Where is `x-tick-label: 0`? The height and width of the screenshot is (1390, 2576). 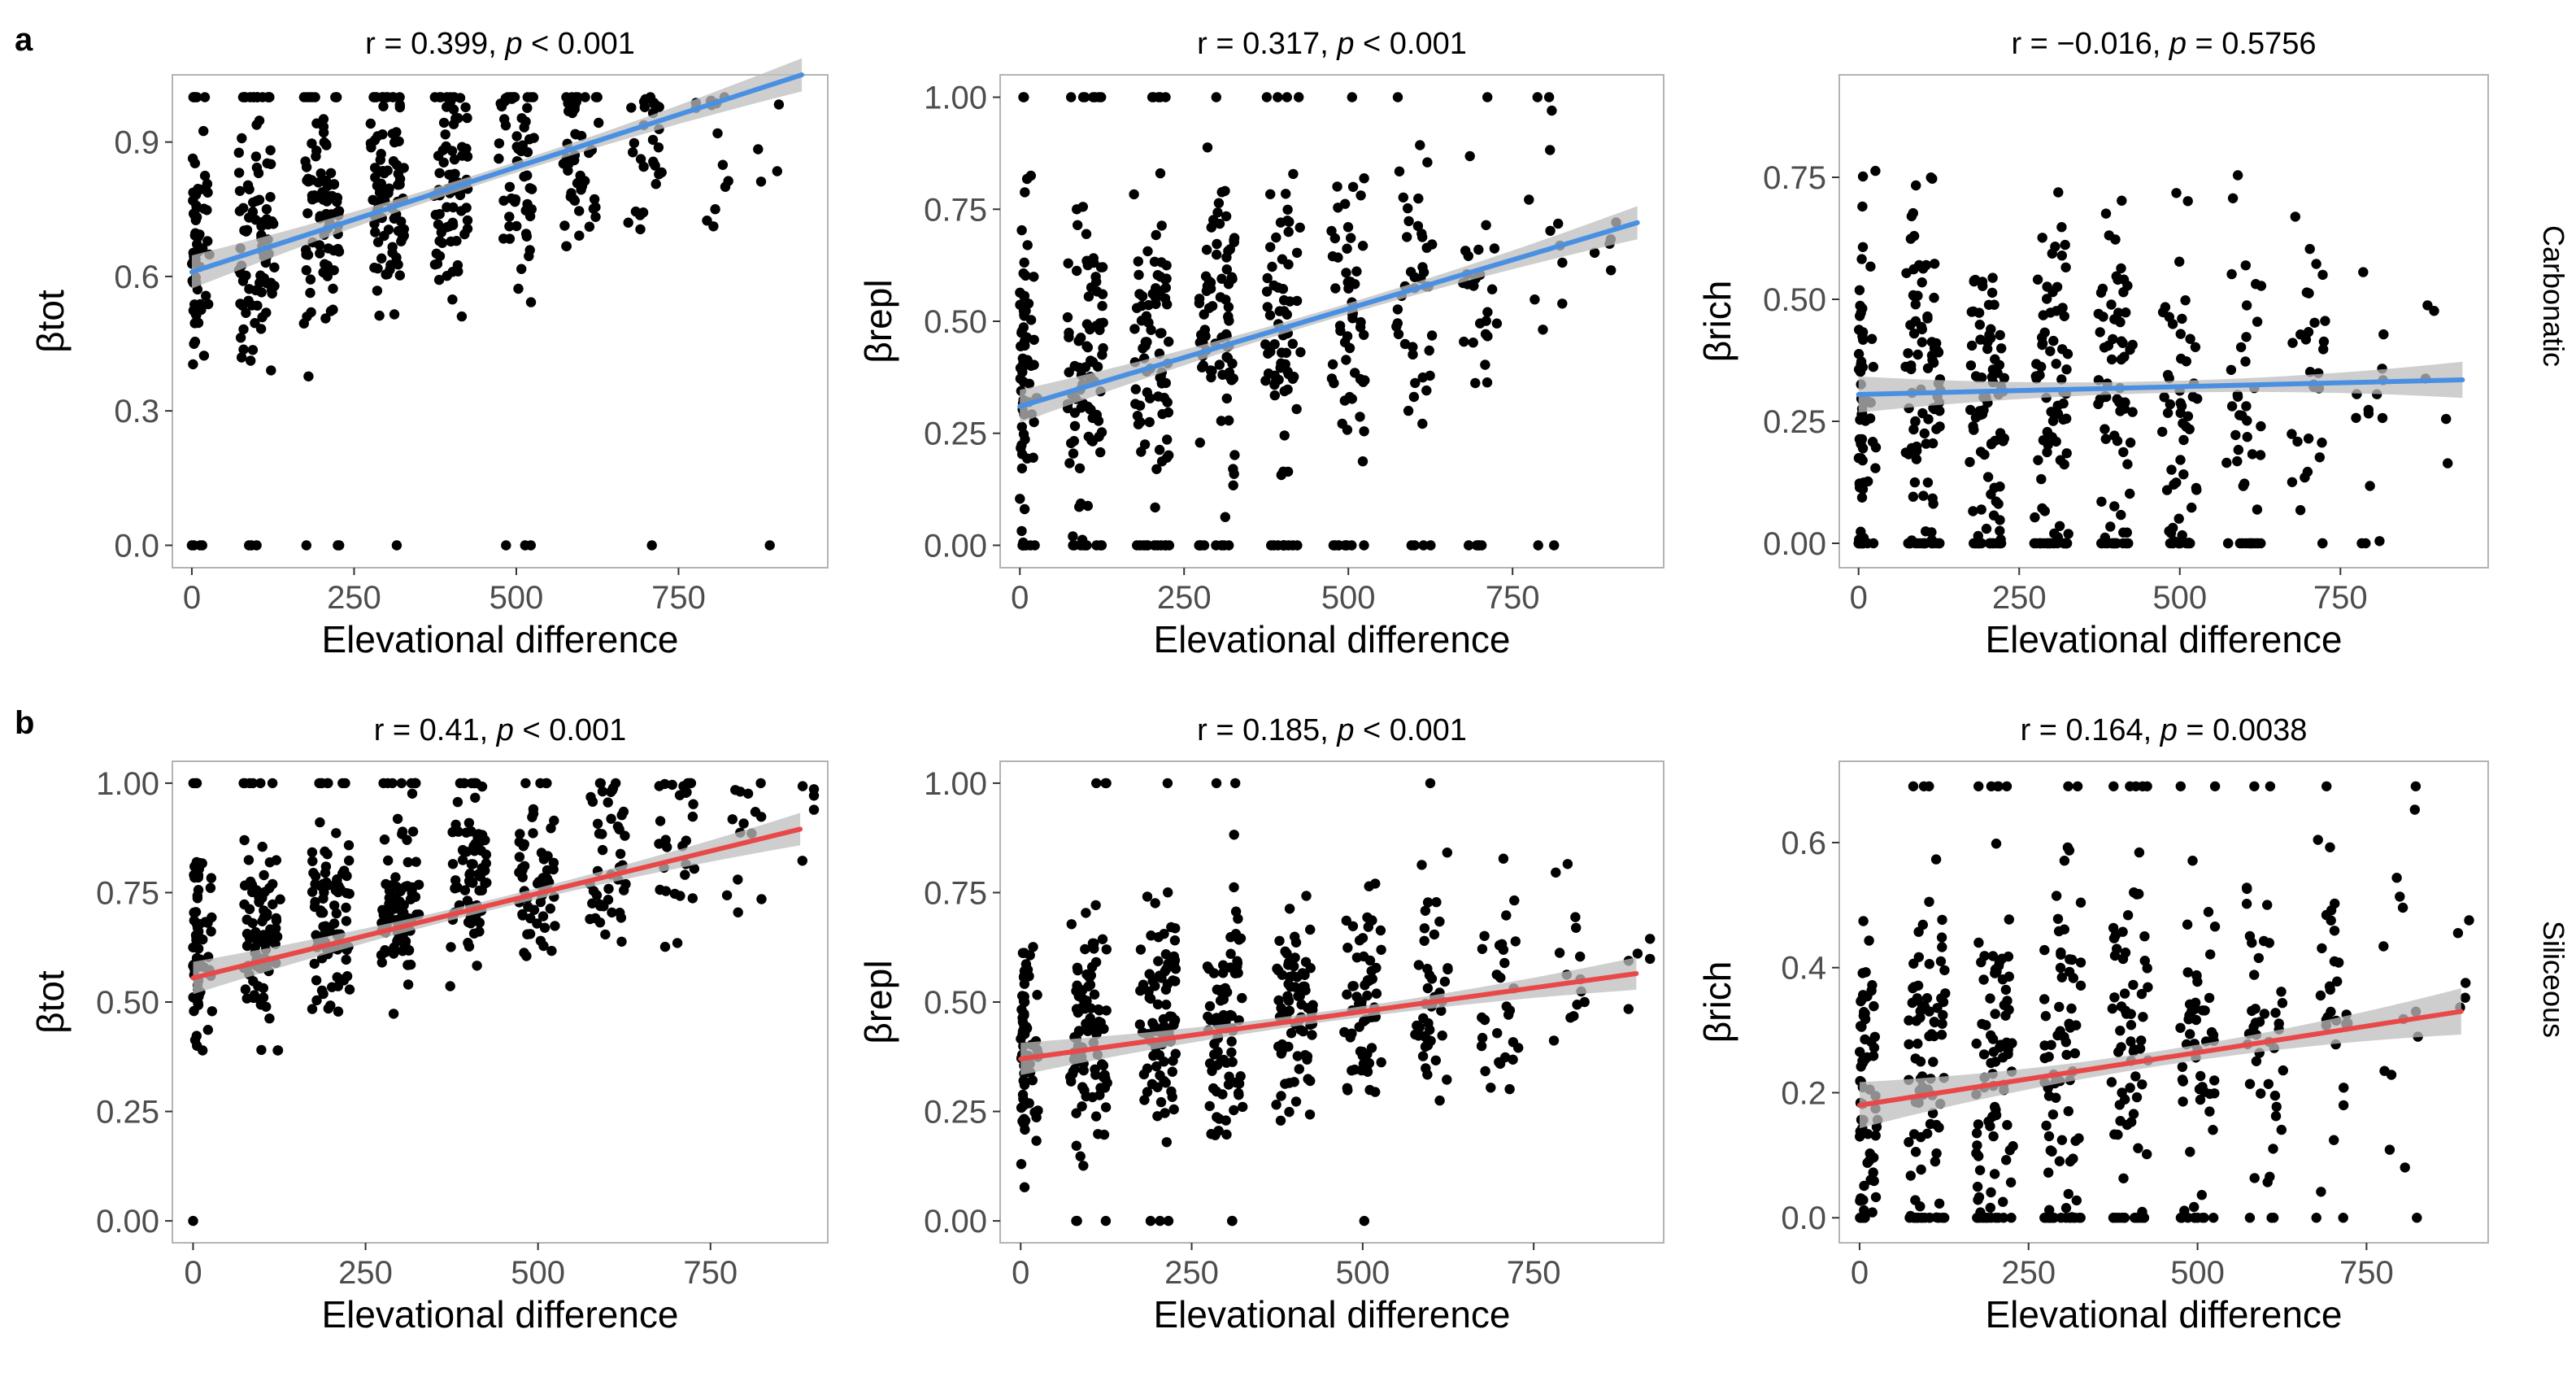 x-tick-label: 0 is located at coordinates (1021, 1273).